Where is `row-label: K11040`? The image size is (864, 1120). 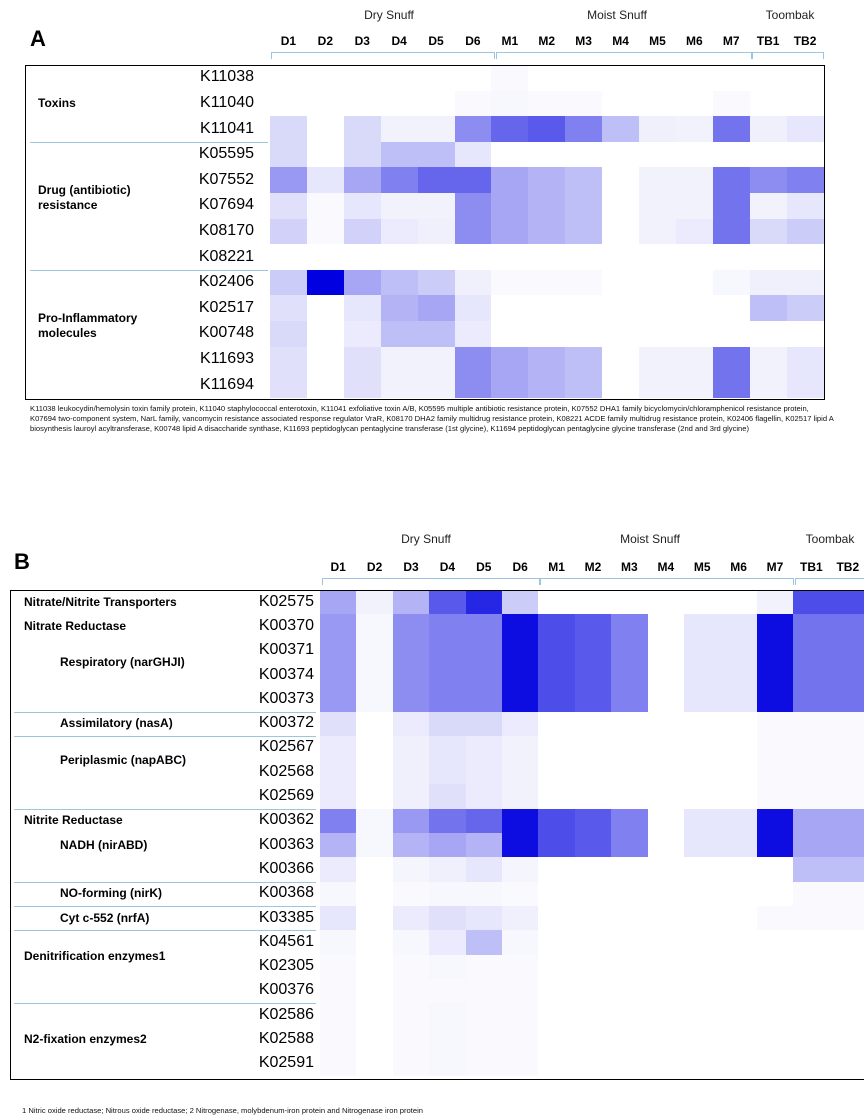
row-label: K11040 is located at coordinates (227, 102).